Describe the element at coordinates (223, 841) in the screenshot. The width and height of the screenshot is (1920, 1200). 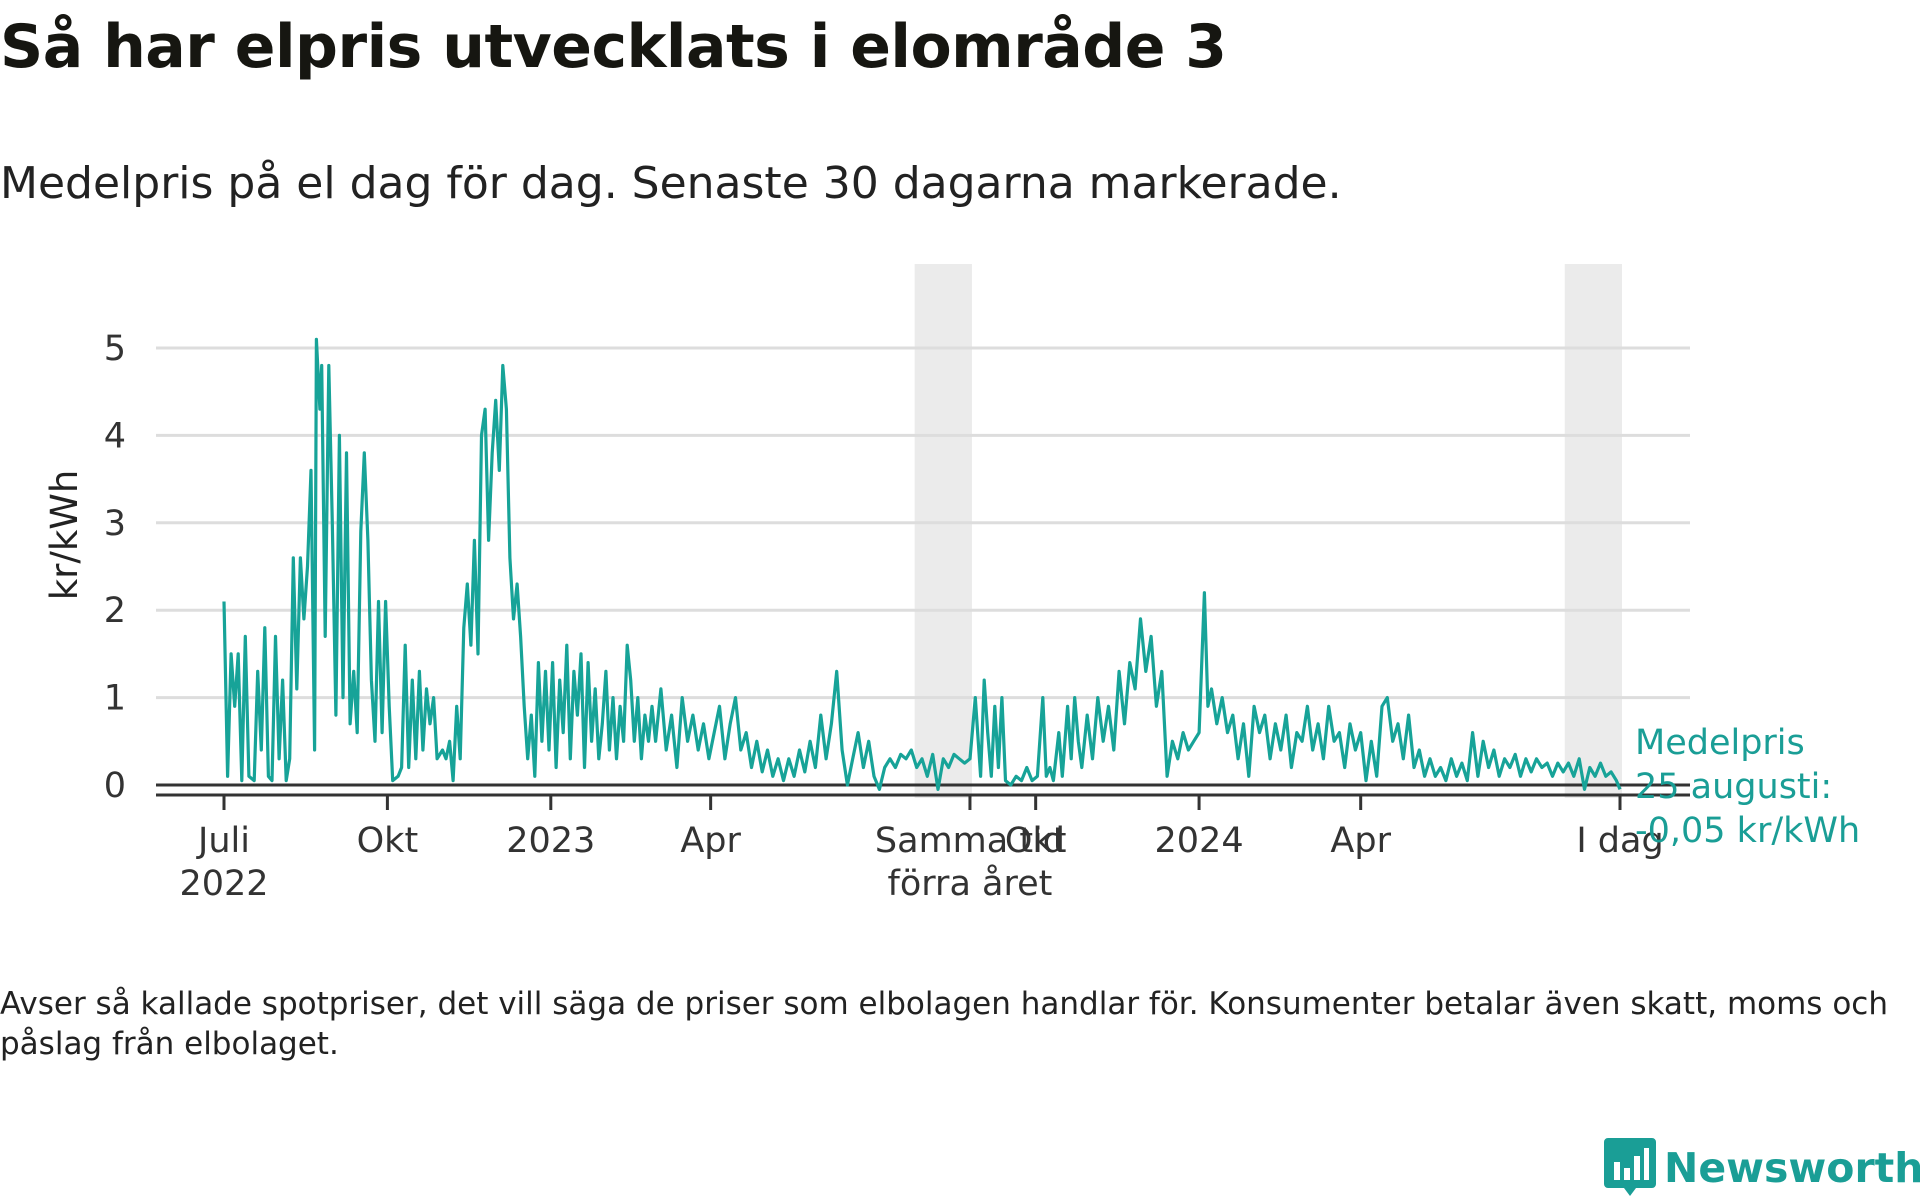
I see `x-tick-label-0-0: Juli` at that location.